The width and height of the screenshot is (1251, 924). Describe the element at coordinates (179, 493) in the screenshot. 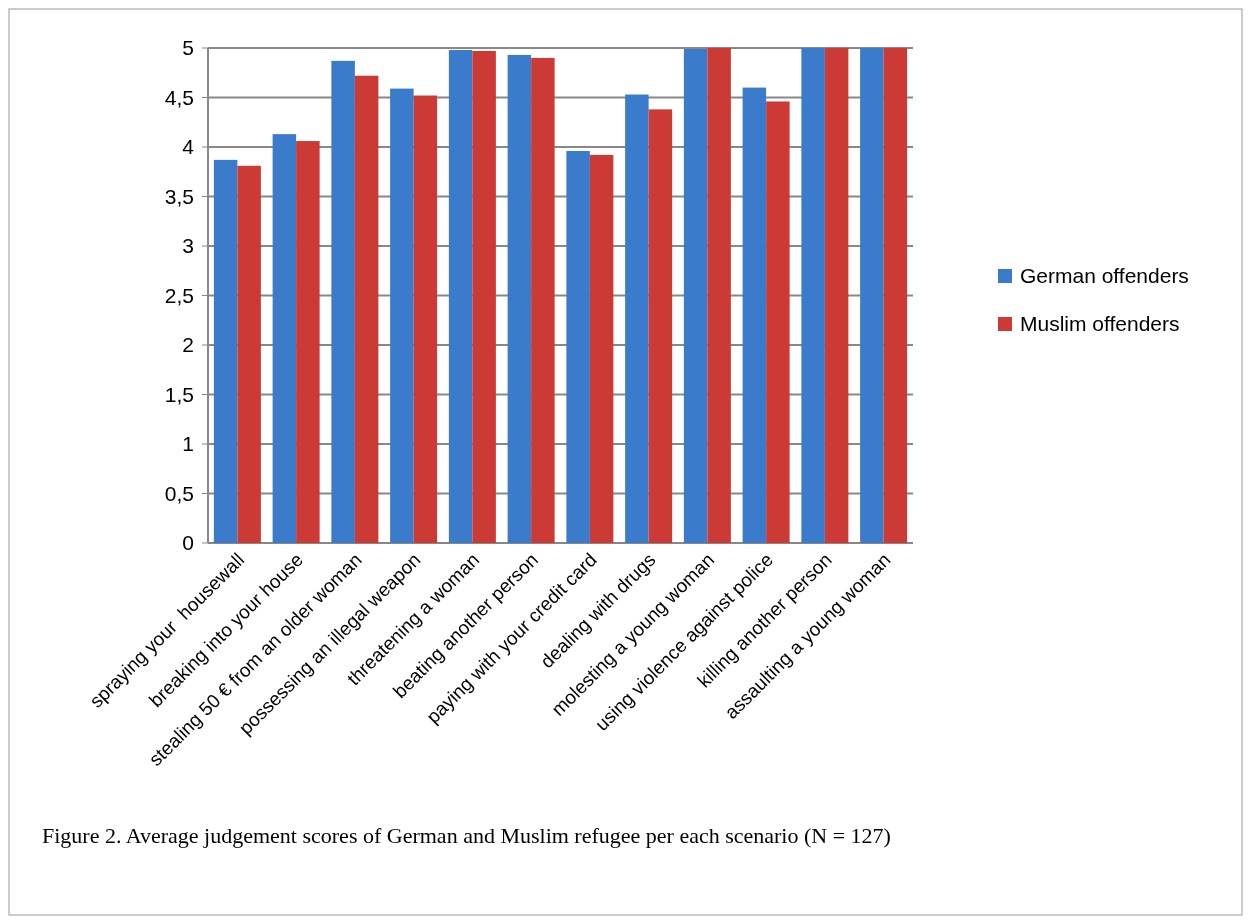

I see `y-tick-label: 0,5` at that location.